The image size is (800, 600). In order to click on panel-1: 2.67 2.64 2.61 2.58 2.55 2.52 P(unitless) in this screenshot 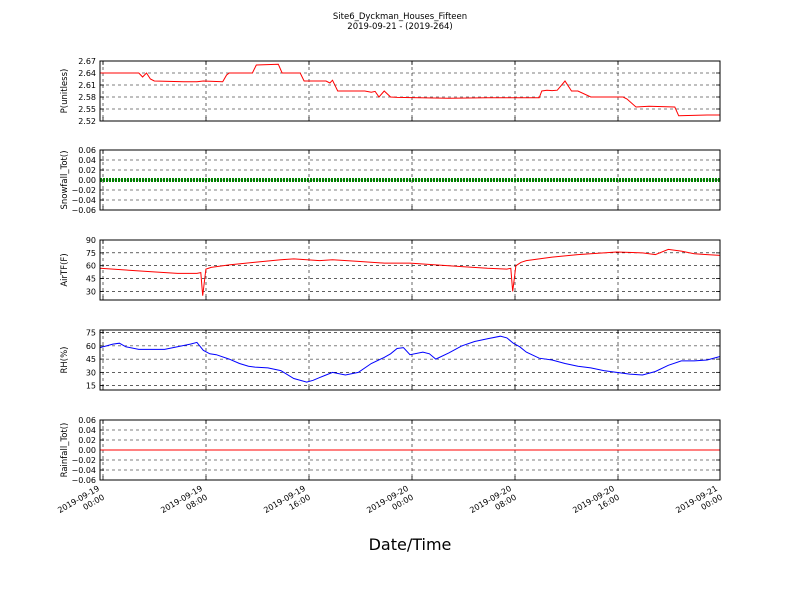, I will do `click(390, 91)`.